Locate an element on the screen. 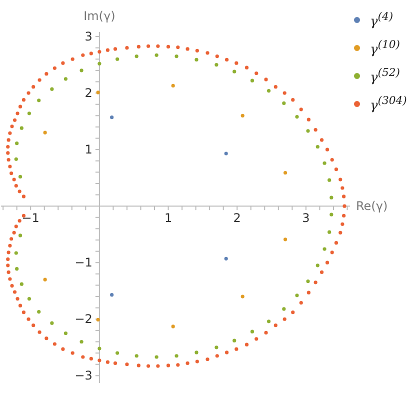  legend-label: γ$^{(304)}$ is located at coordinates (388, 104).